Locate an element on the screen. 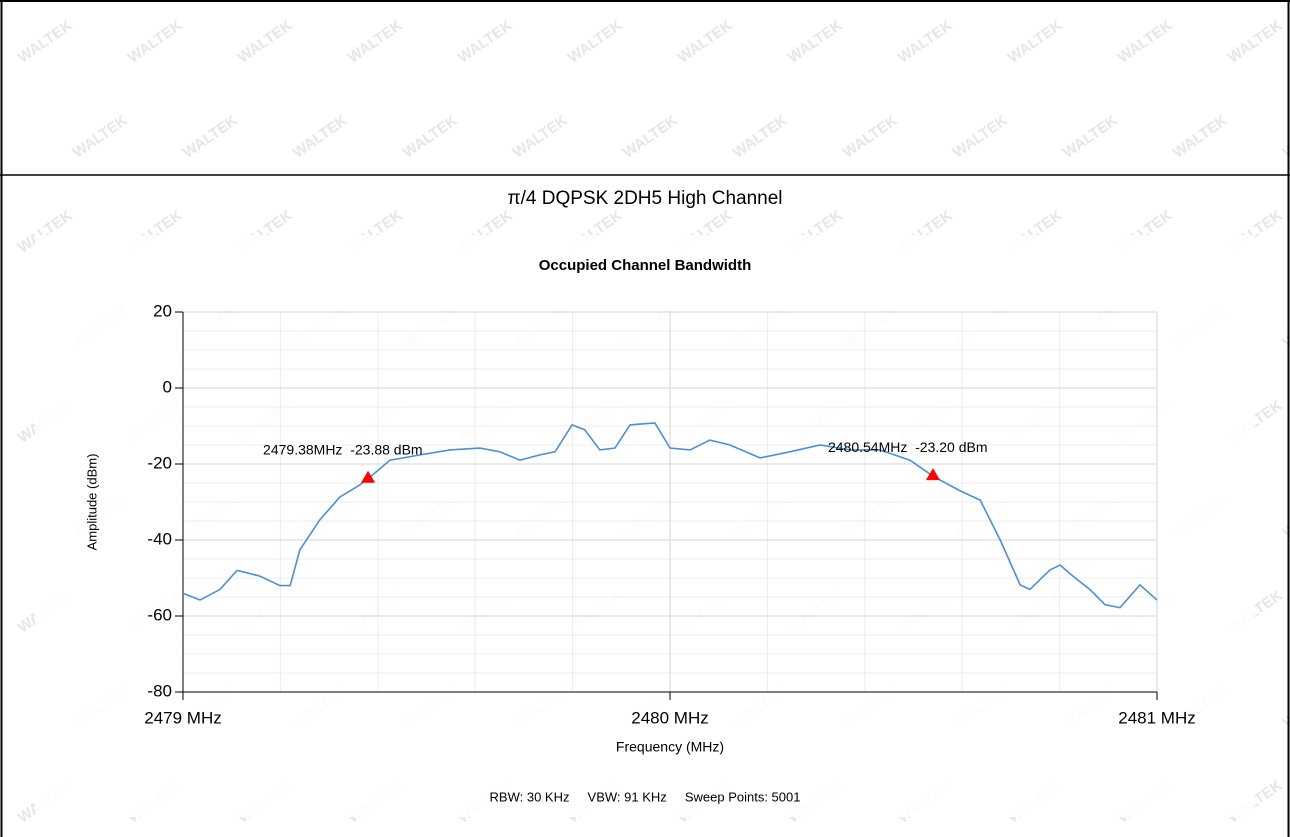 The height and width of the screenshot is (837, 1290). x-tick-label: 2479 MHz is located at coordinates (182, 717).